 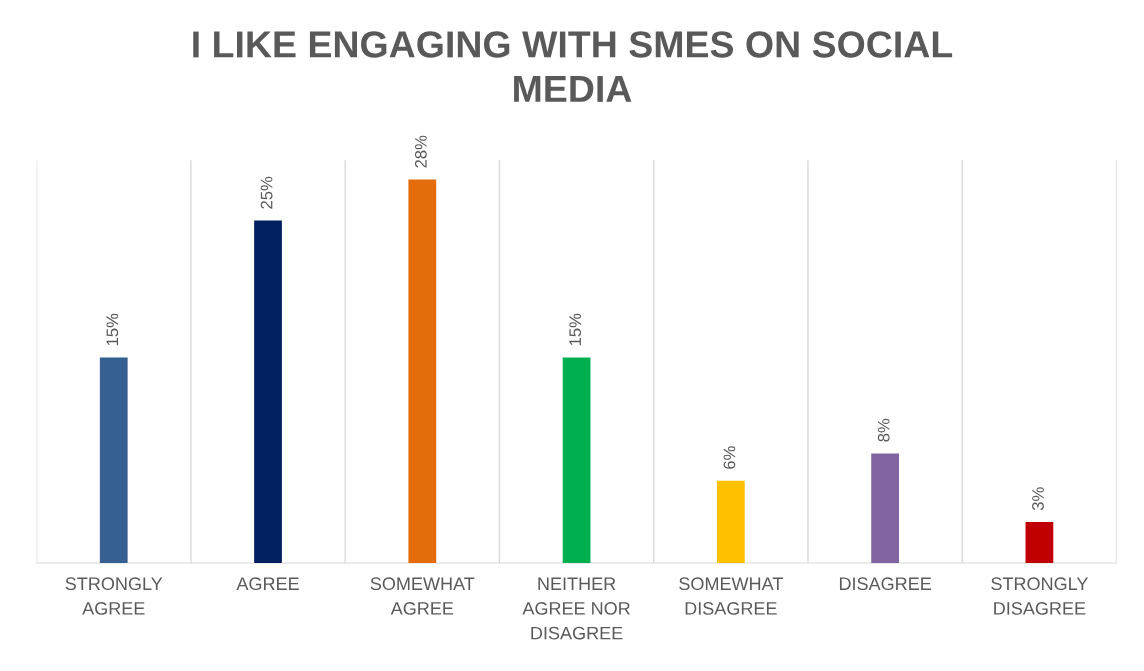 What do you see at coordinates (420, 151) in the screenshot?
I see `data-label: 28%` at bounding box center [420, 151].